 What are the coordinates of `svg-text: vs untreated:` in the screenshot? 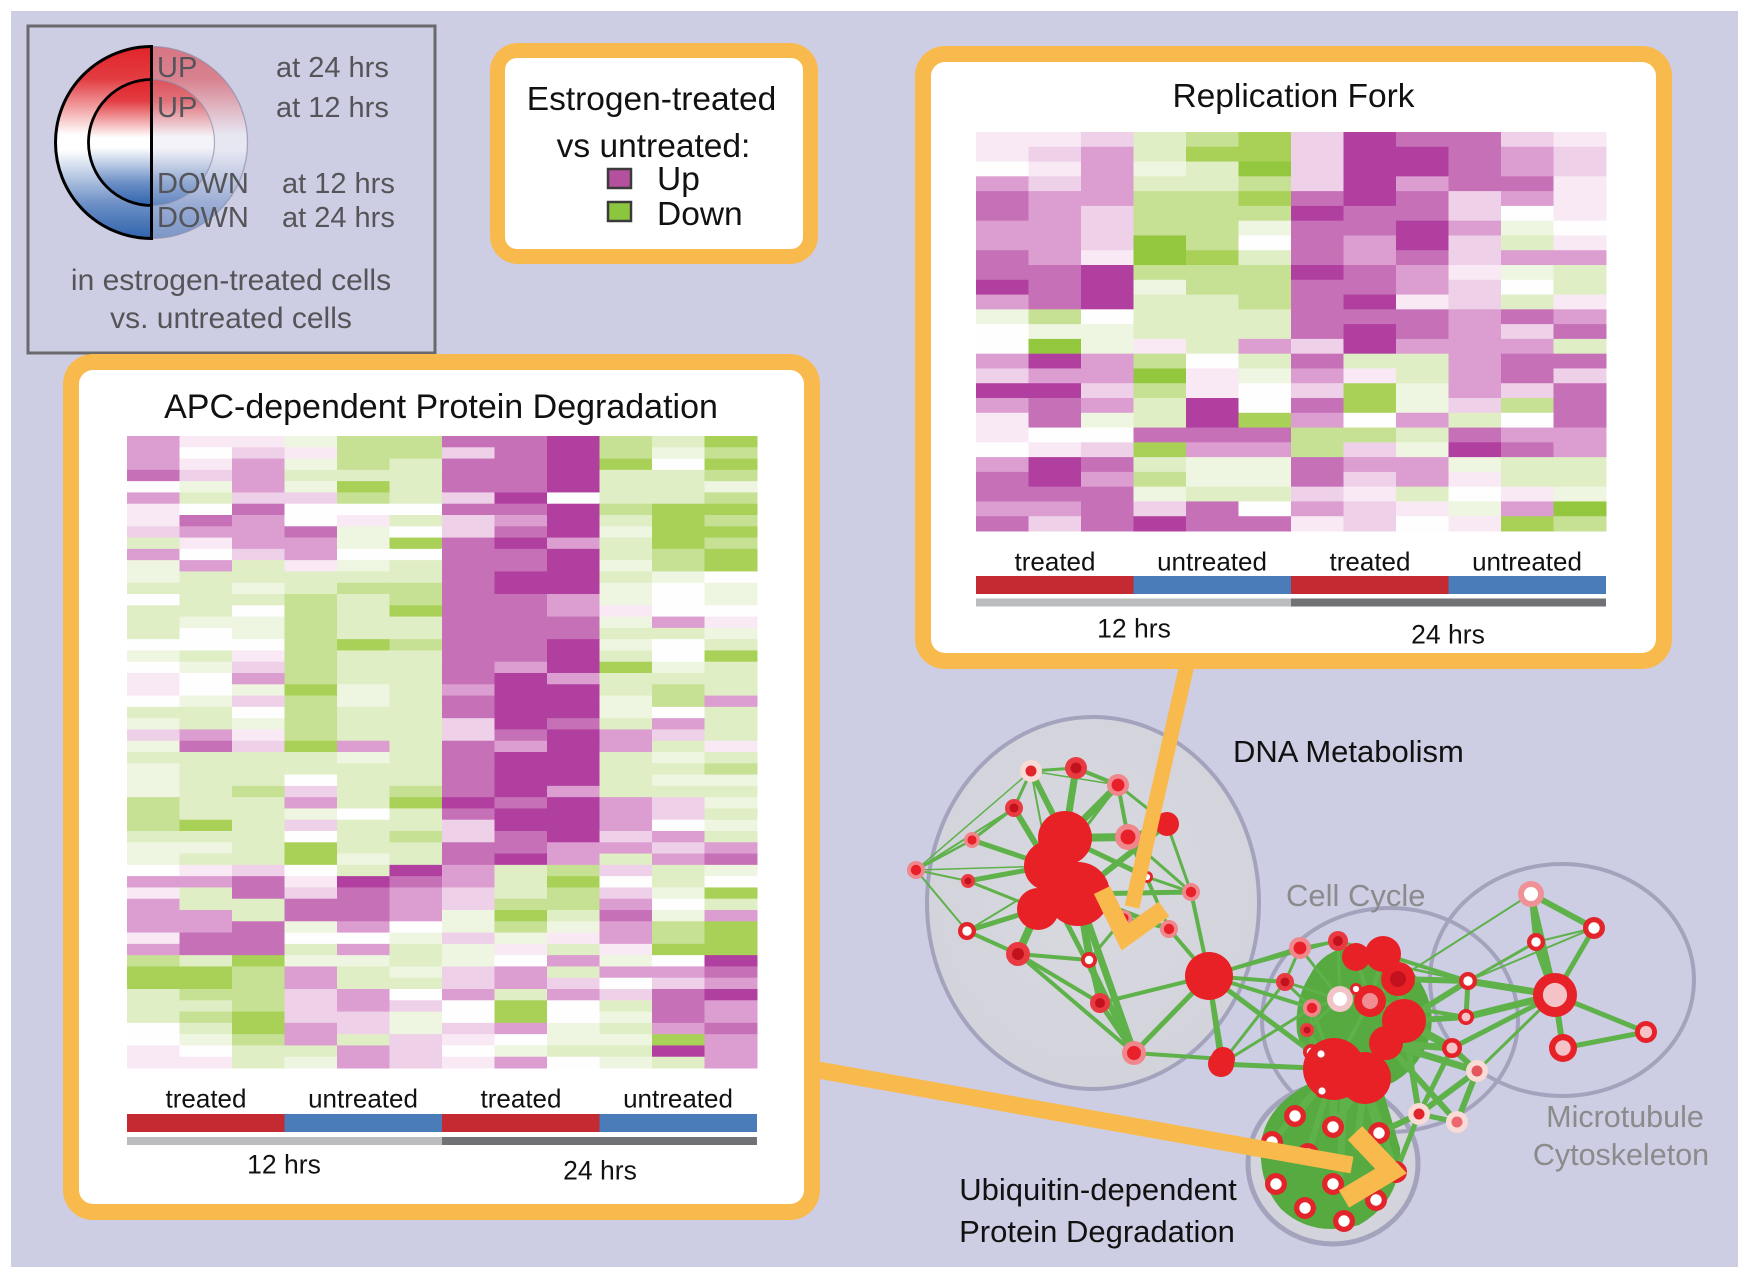 It's located at (654, 146).